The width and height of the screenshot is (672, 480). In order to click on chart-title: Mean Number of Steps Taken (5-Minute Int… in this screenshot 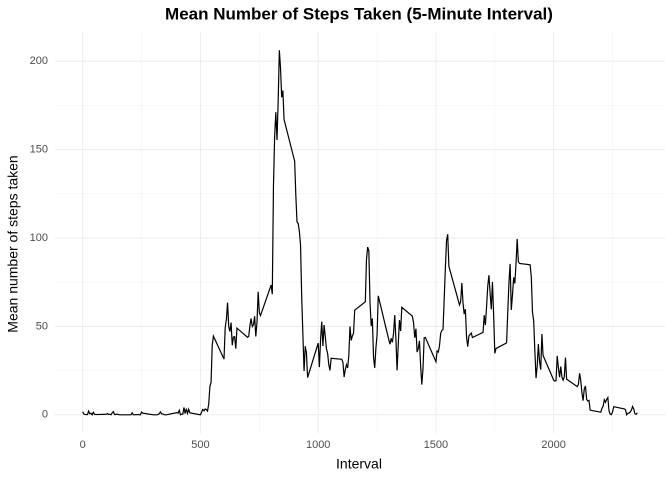, I will do `click(359, 13)`.